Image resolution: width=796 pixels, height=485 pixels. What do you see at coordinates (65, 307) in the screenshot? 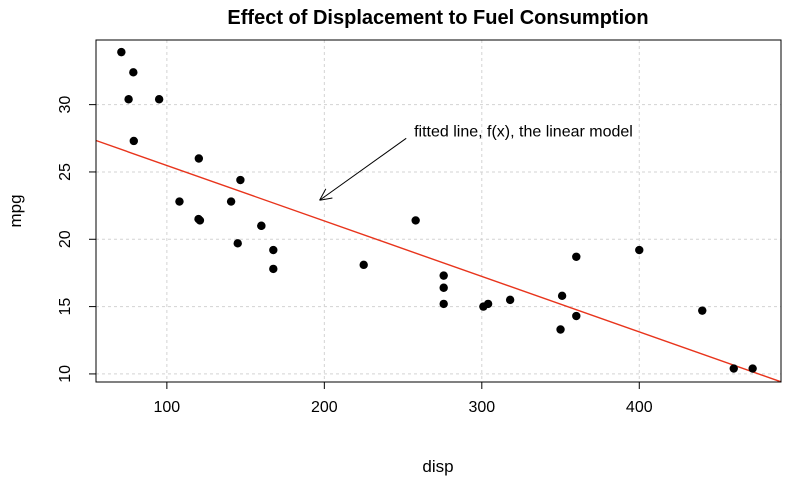
I see `y-tick-label: 15` at bounding box center [65, 307].